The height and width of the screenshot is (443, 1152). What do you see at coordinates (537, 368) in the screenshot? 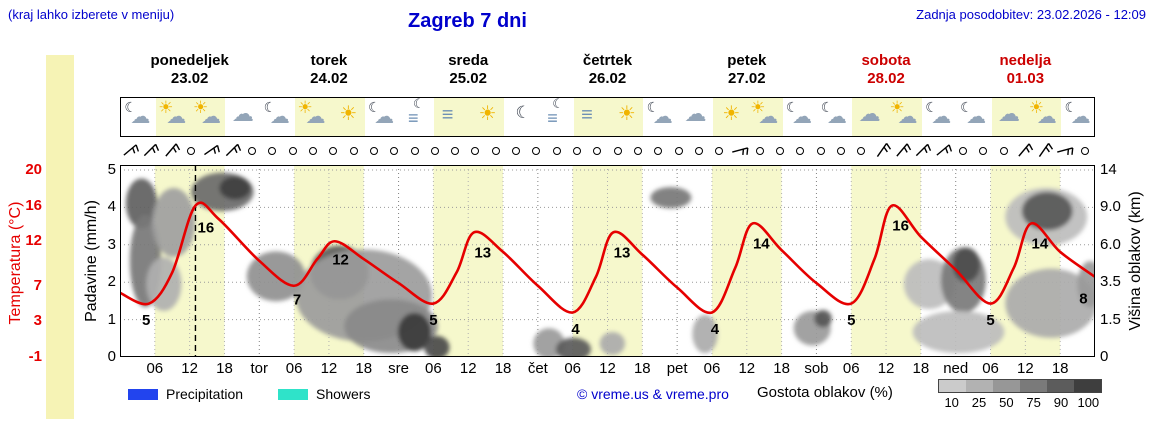
I see `day-abbrev-label: čet` at bounding box center [537, 368].